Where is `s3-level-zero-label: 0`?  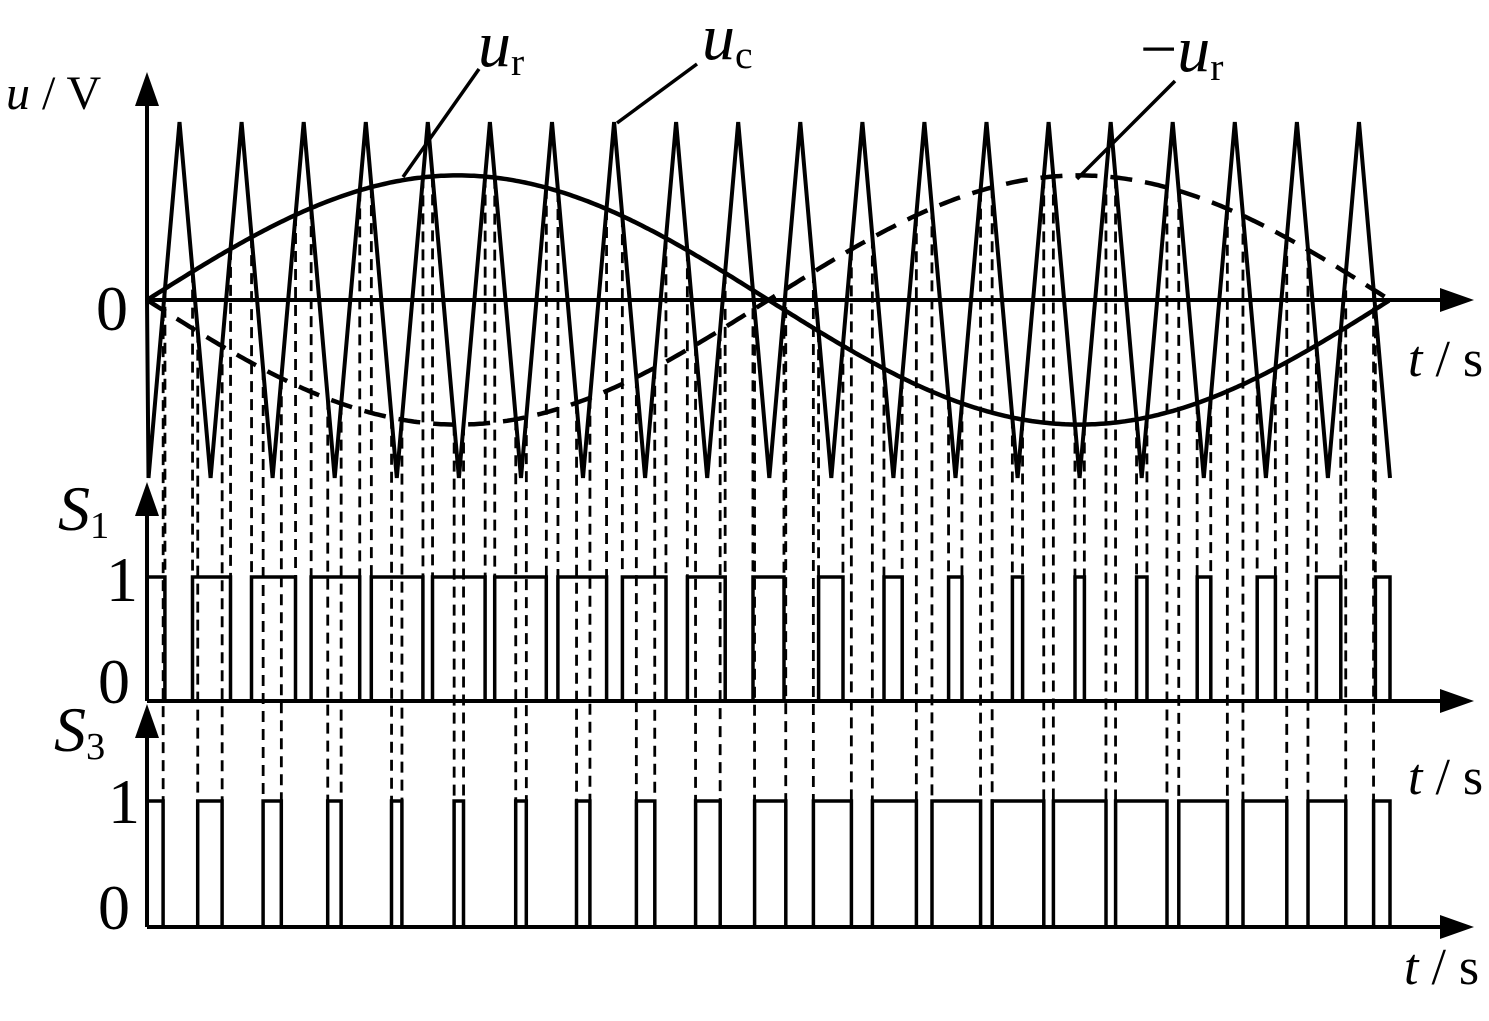 s3-level-zero-label: 0 is located at coordinates (114, 907).